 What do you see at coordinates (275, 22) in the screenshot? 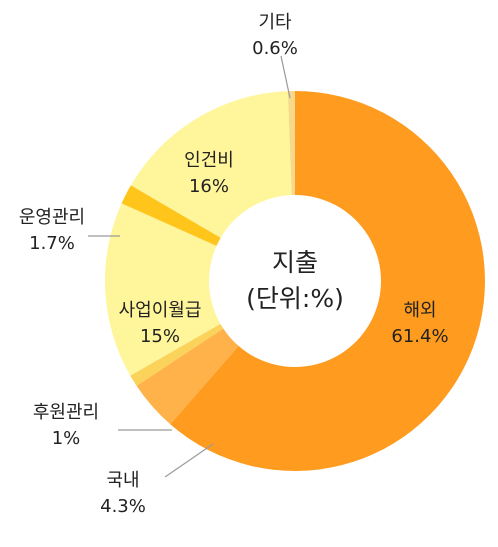
I see `slice-category-7: 기타` at bounding box center [275, 22].